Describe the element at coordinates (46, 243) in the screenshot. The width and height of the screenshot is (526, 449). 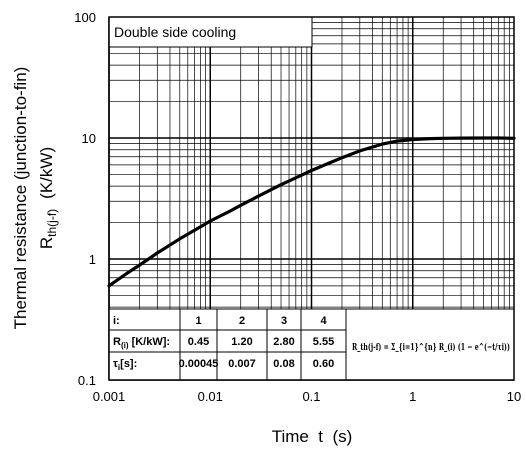
I see `y-axis-symbol: R` at that location.